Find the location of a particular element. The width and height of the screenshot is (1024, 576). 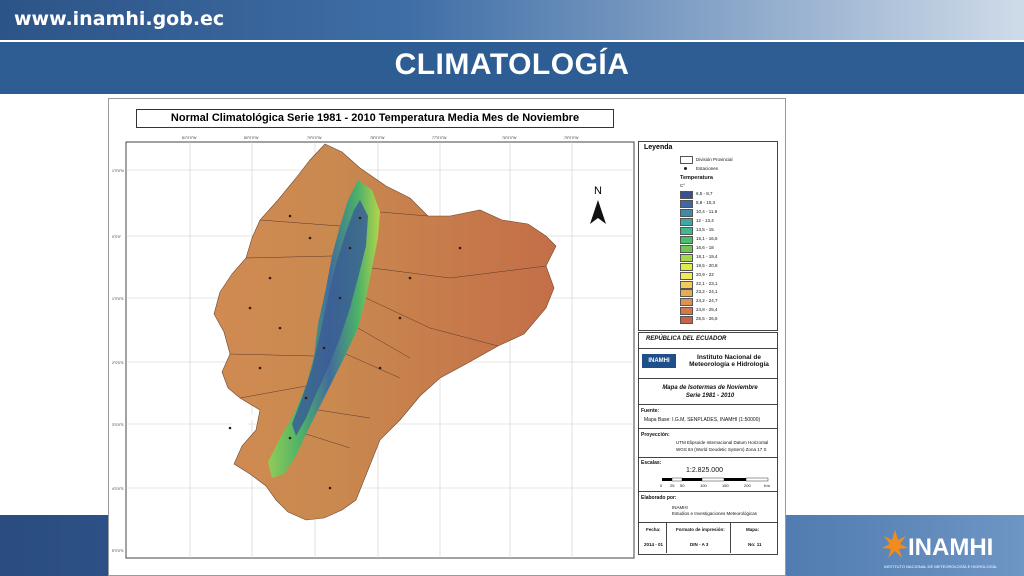

svg-text: 81°0'0"W is located at coordinates (189, 138).